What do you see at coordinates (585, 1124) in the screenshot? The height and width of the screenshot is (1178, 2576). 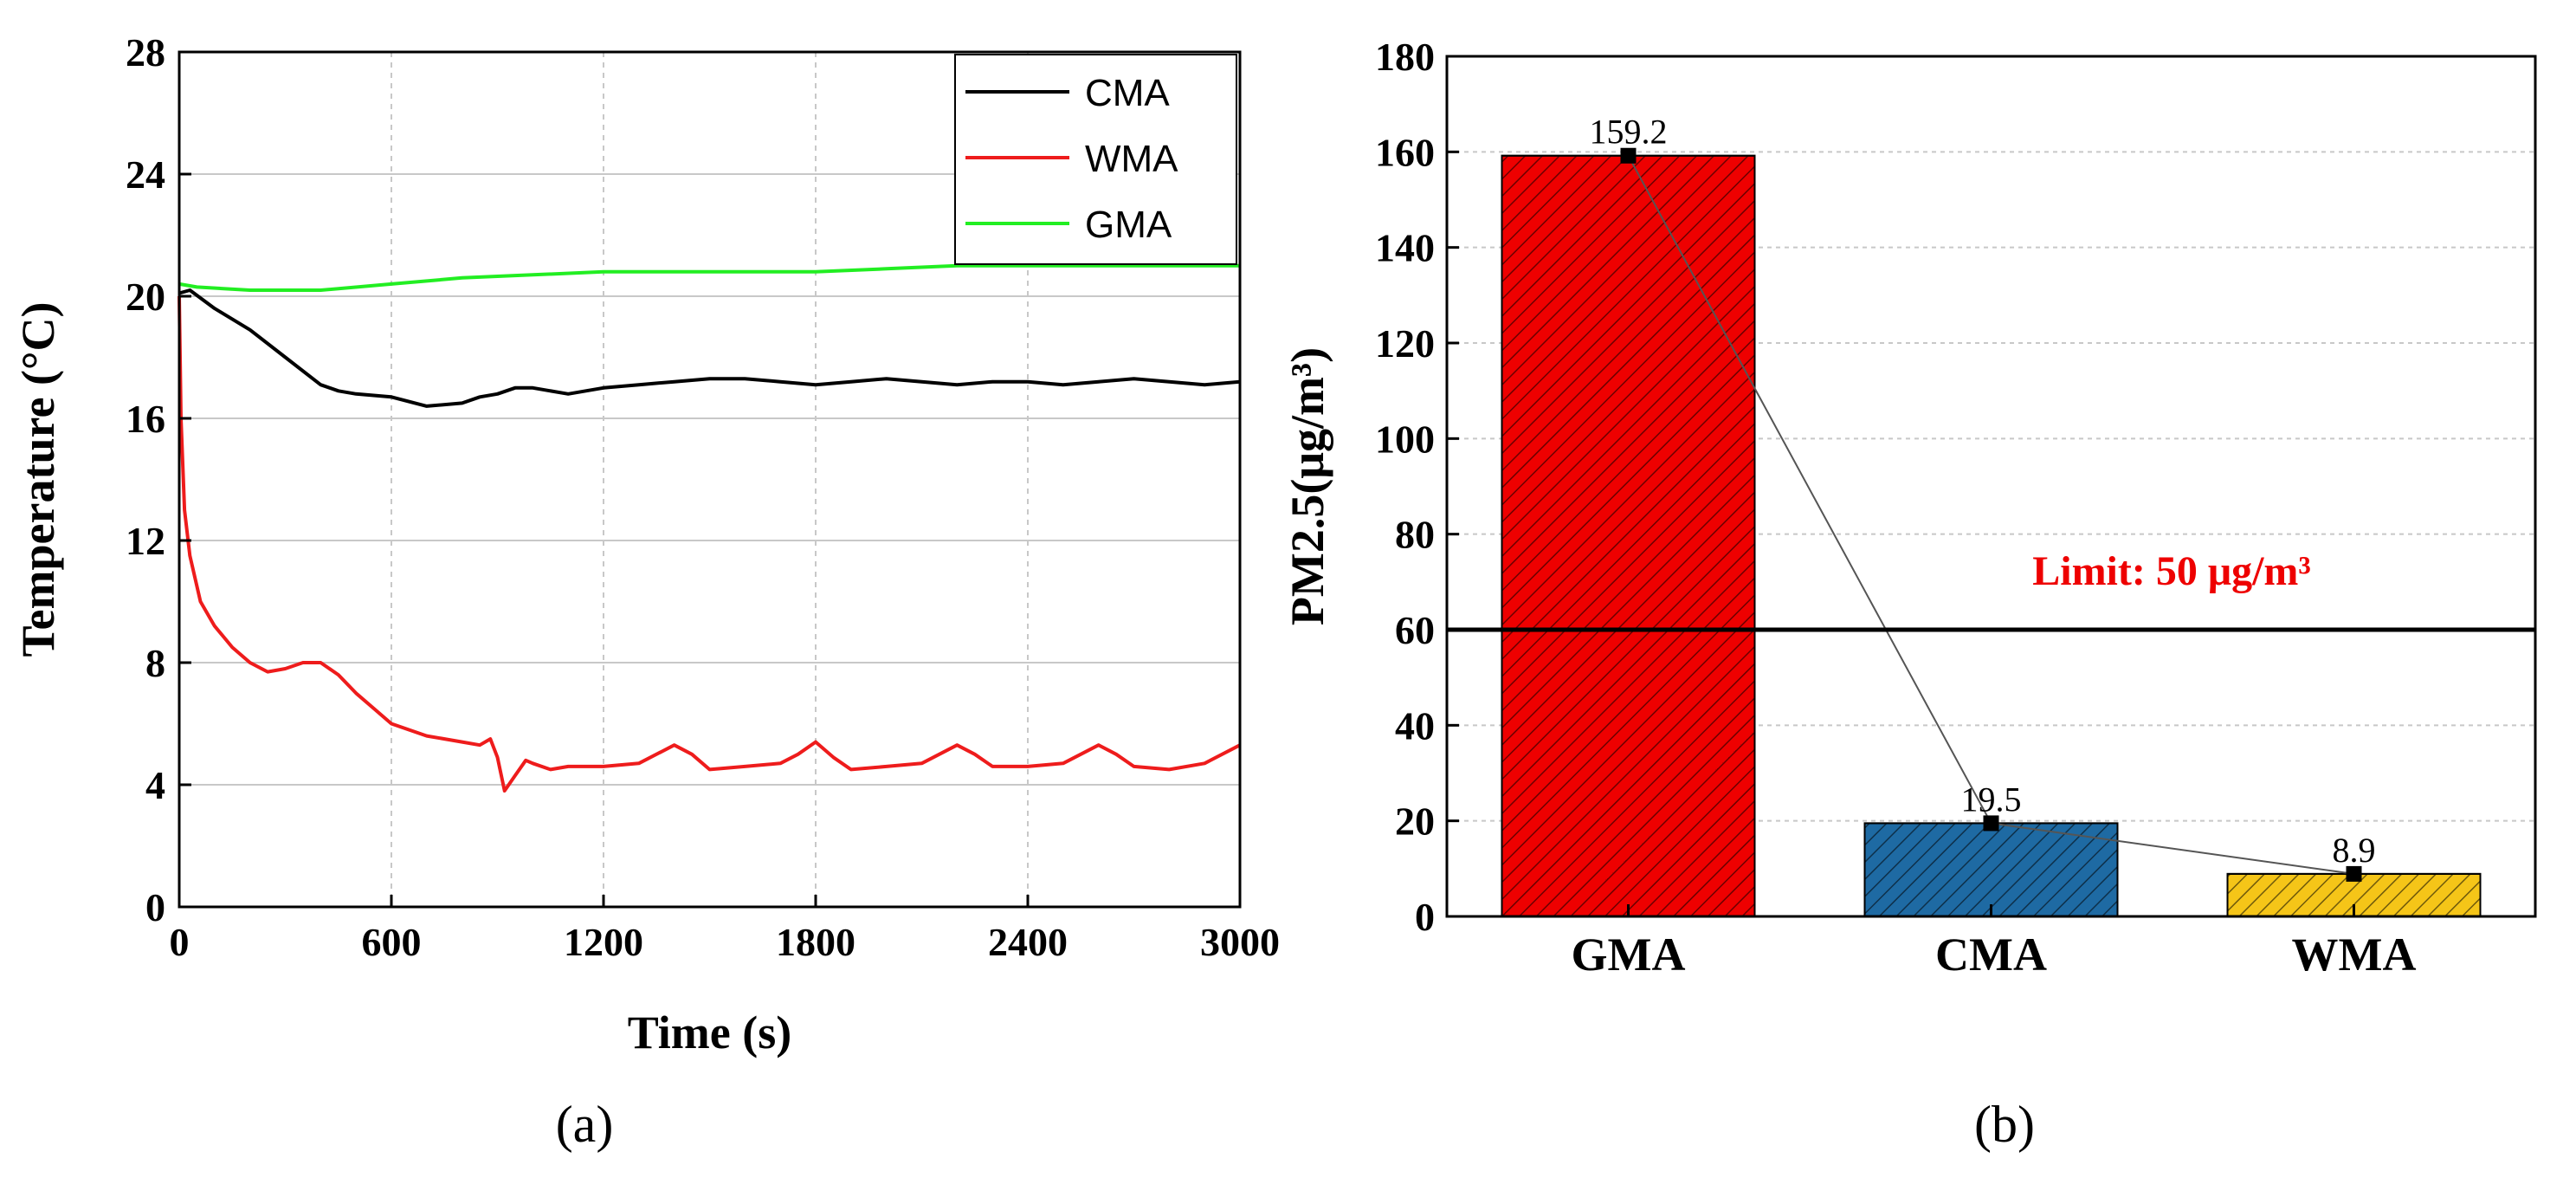 I see `panel-label-a: (a)` at bounding box center [585, 1124].